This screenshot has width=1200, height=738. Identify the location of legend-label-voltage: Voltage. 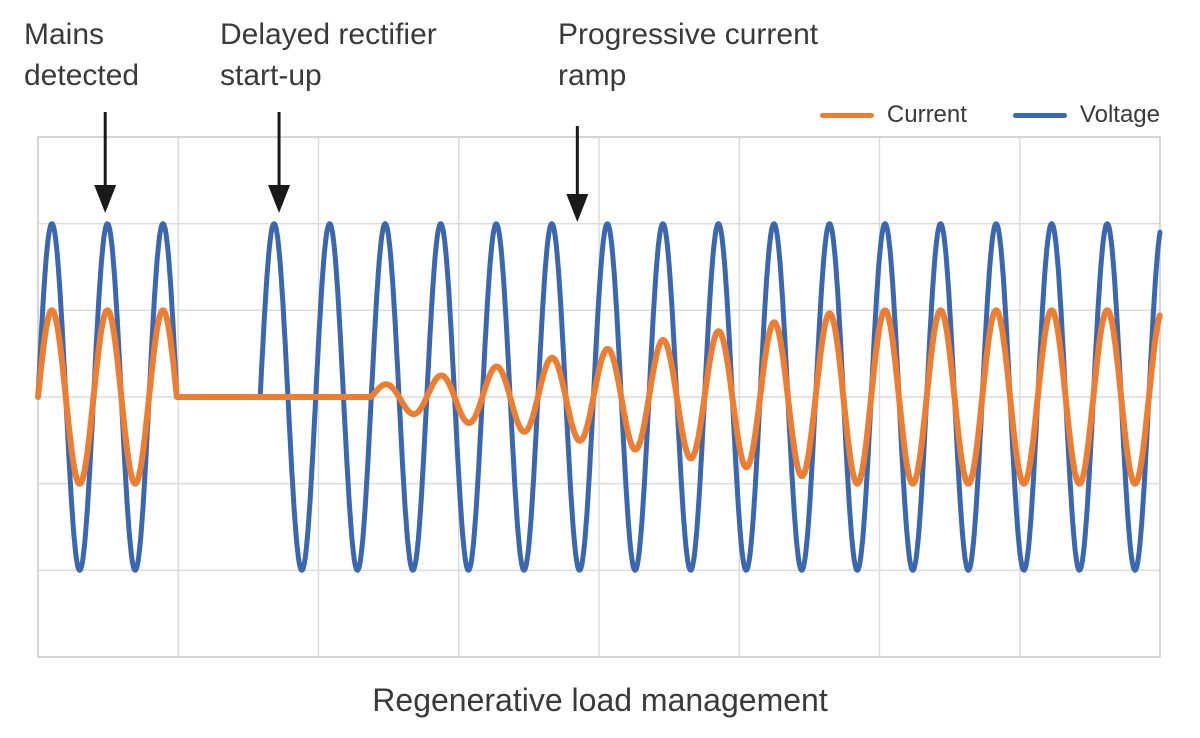
(1119, 114).